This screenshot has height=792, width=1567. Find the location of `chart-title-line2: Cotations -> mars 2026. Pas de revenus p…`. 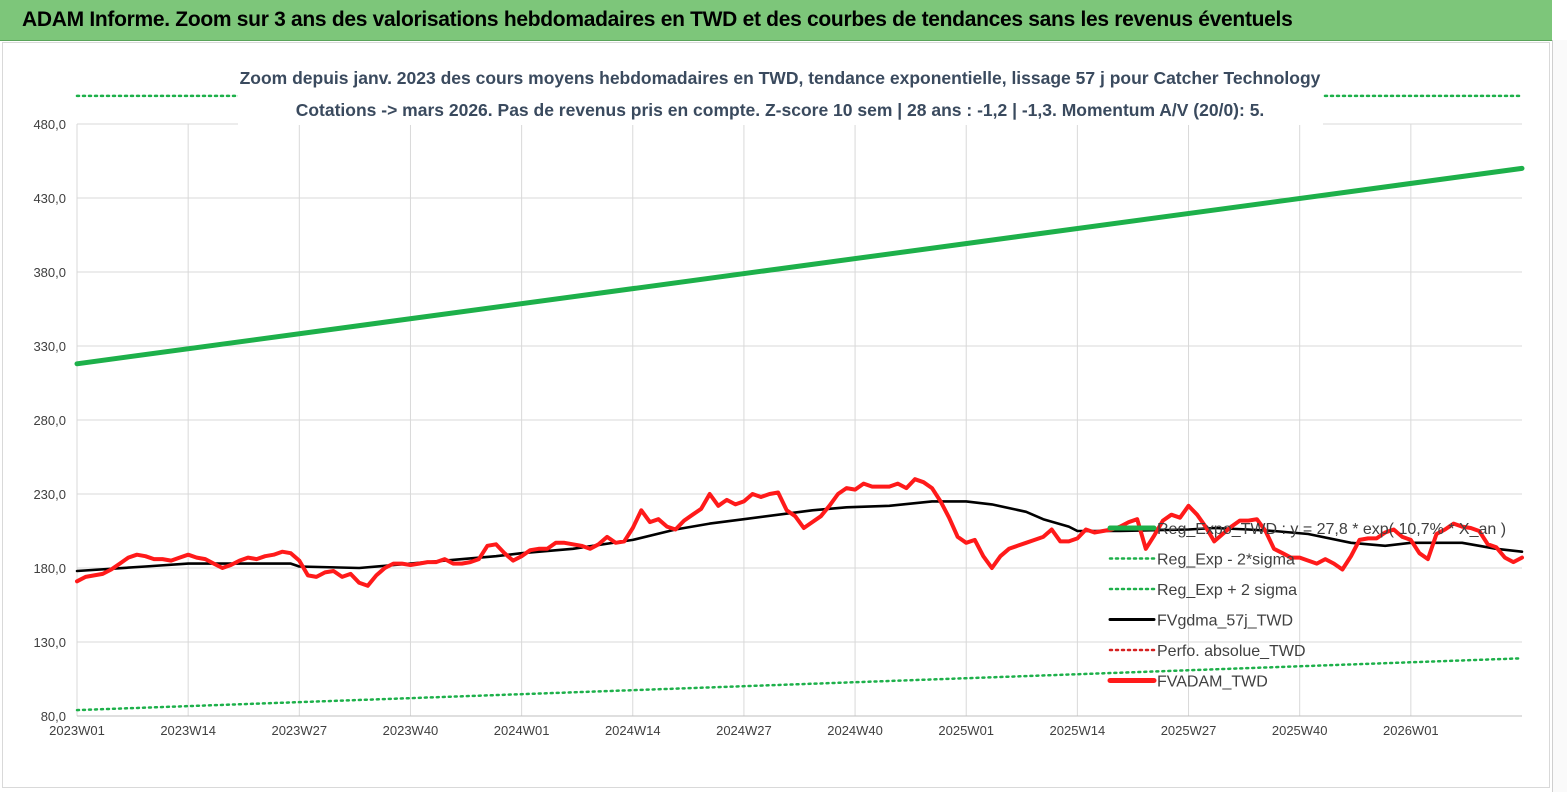

chart-title-line2: Cotations -> mars 2026. Pas de revenus p… is located at coordinates (780, 110).